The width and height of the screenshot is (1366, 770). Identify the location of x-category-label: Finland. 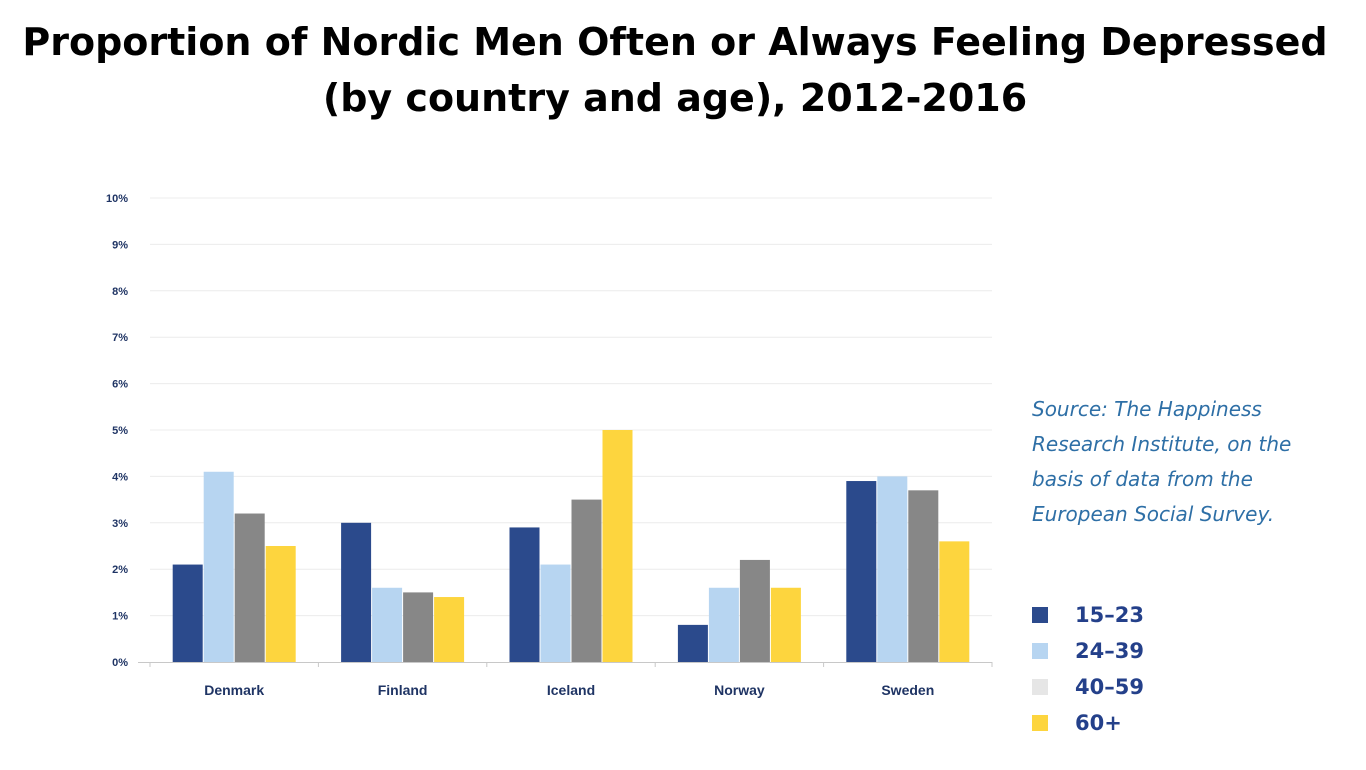
(403, 690).